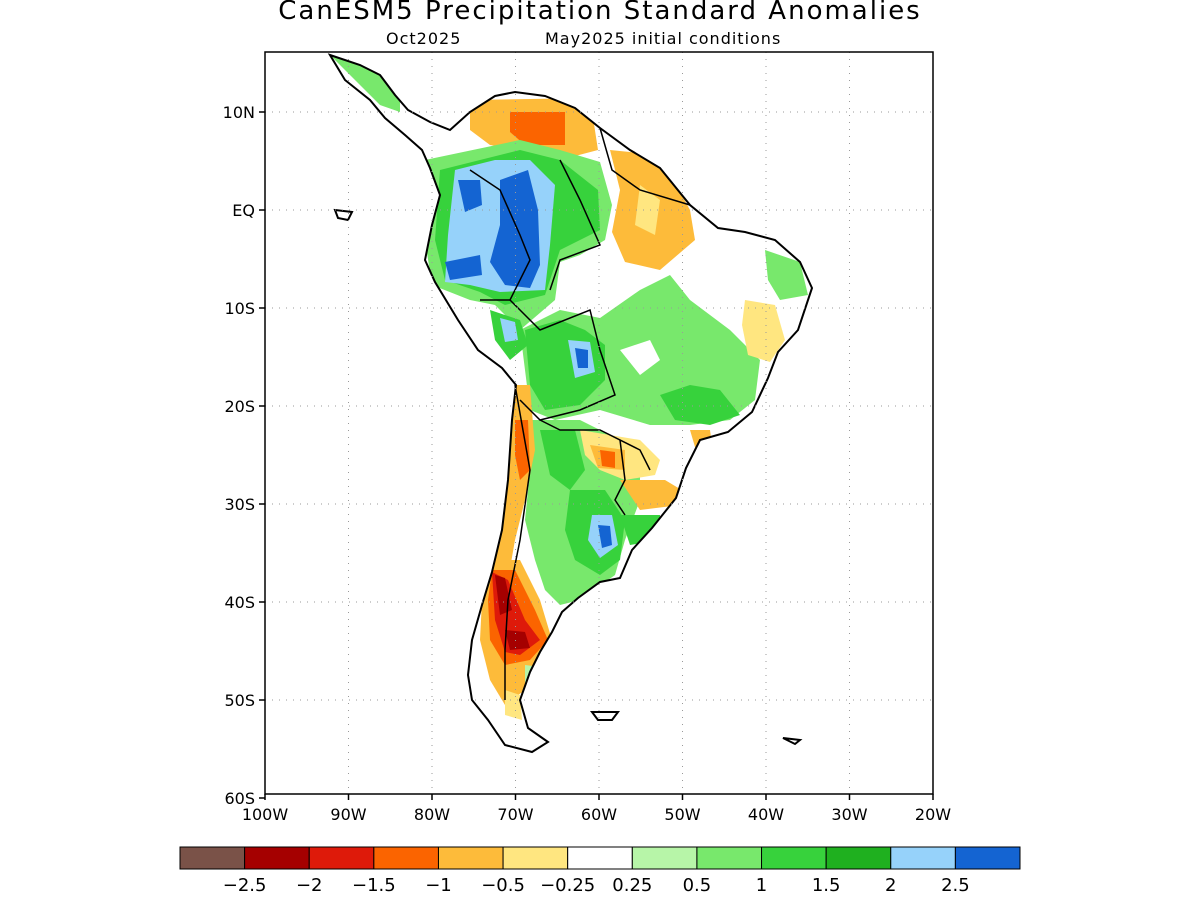 The image size is (1200, 900). What do you see at coordinates (933, 814) in the screenshot?
I see `lon-tick-label: 20W` at bounding box center [933, 814].